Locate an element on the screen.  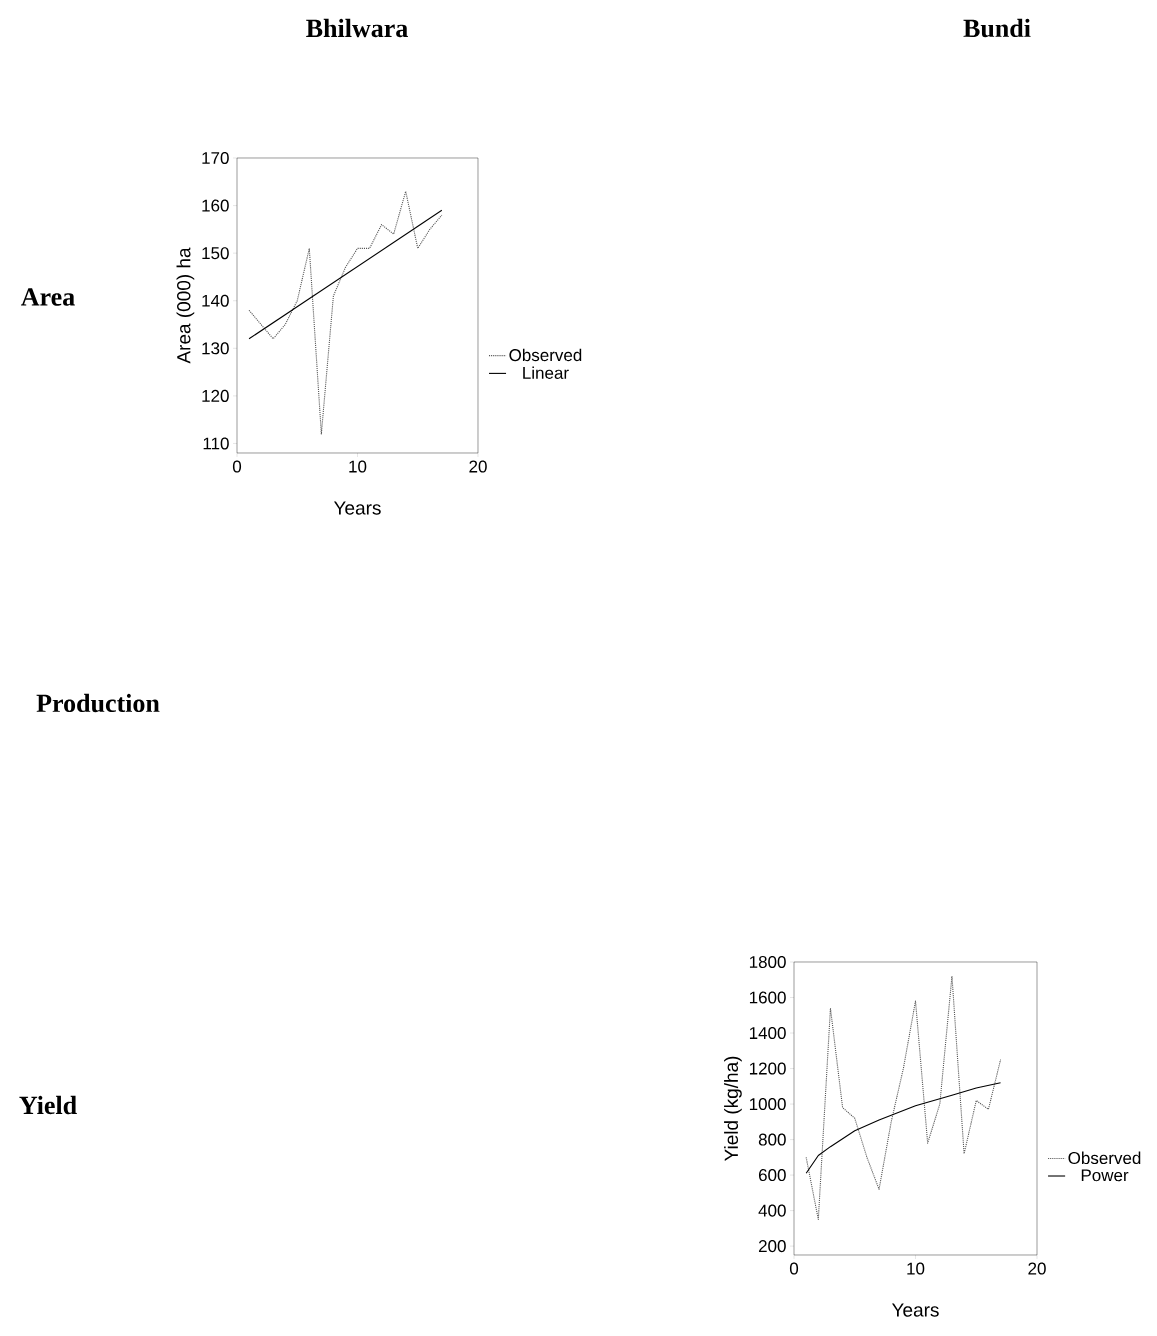
legend-label: Linear is located at coordinates (546, 372).